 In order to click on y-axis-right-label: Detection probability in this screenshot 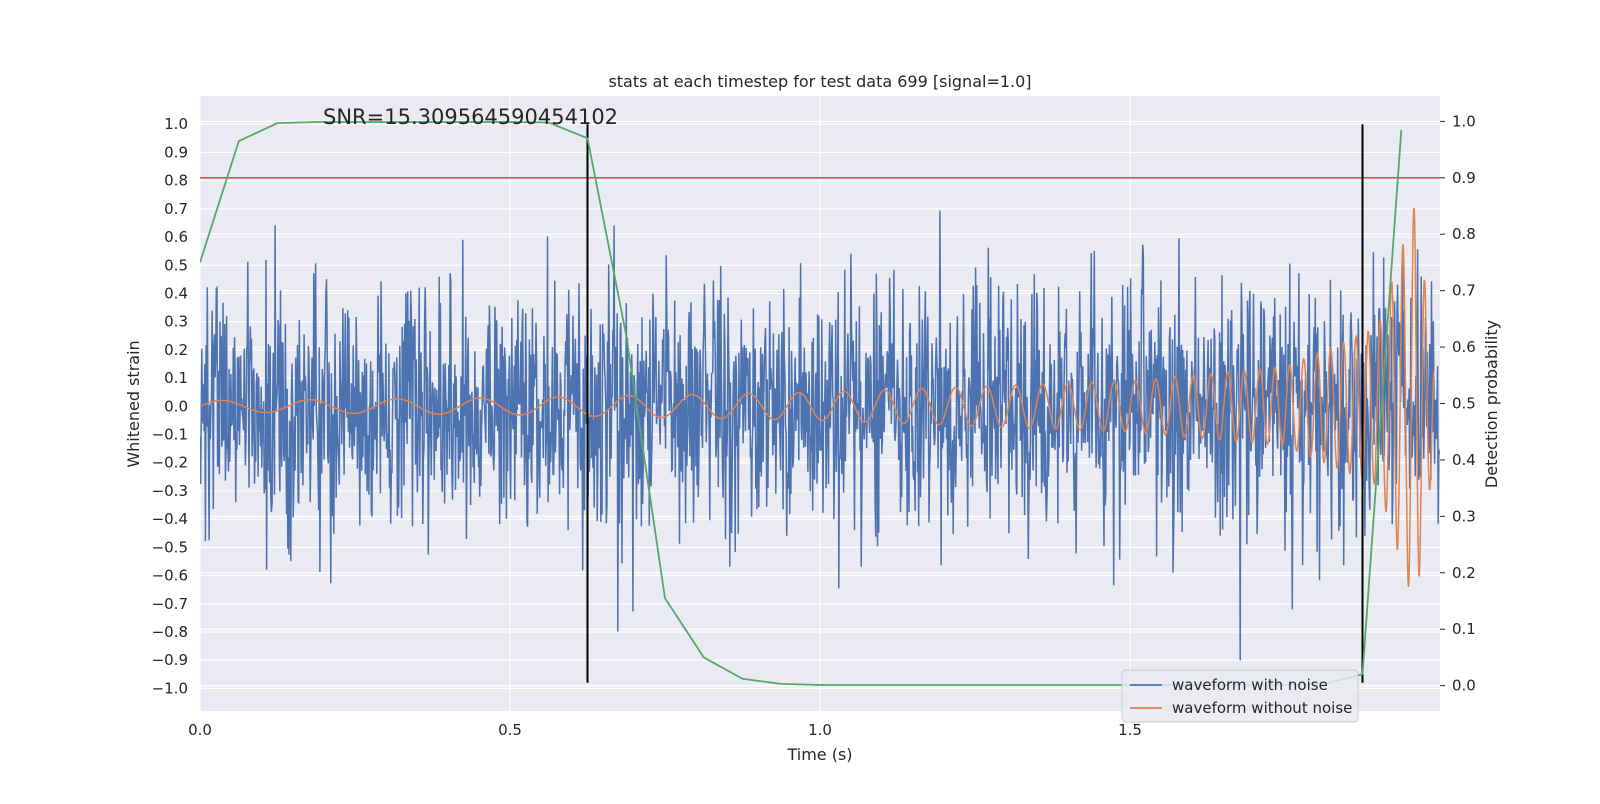, I will do `click(1491, 404)`.